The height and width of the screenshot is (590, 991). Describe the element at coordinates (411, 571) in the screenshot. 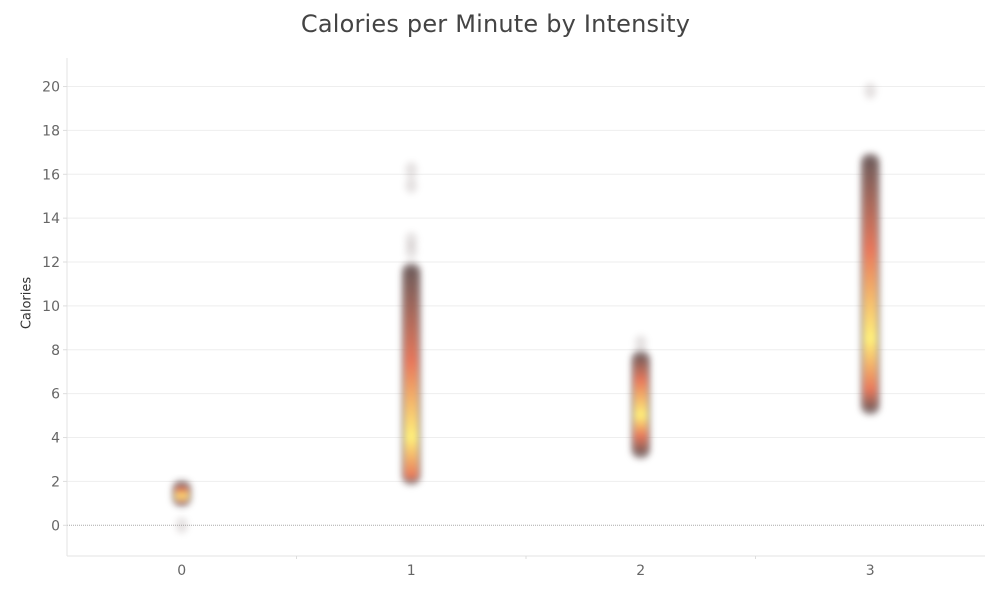

I see `x-tick-label: 1` at that location.